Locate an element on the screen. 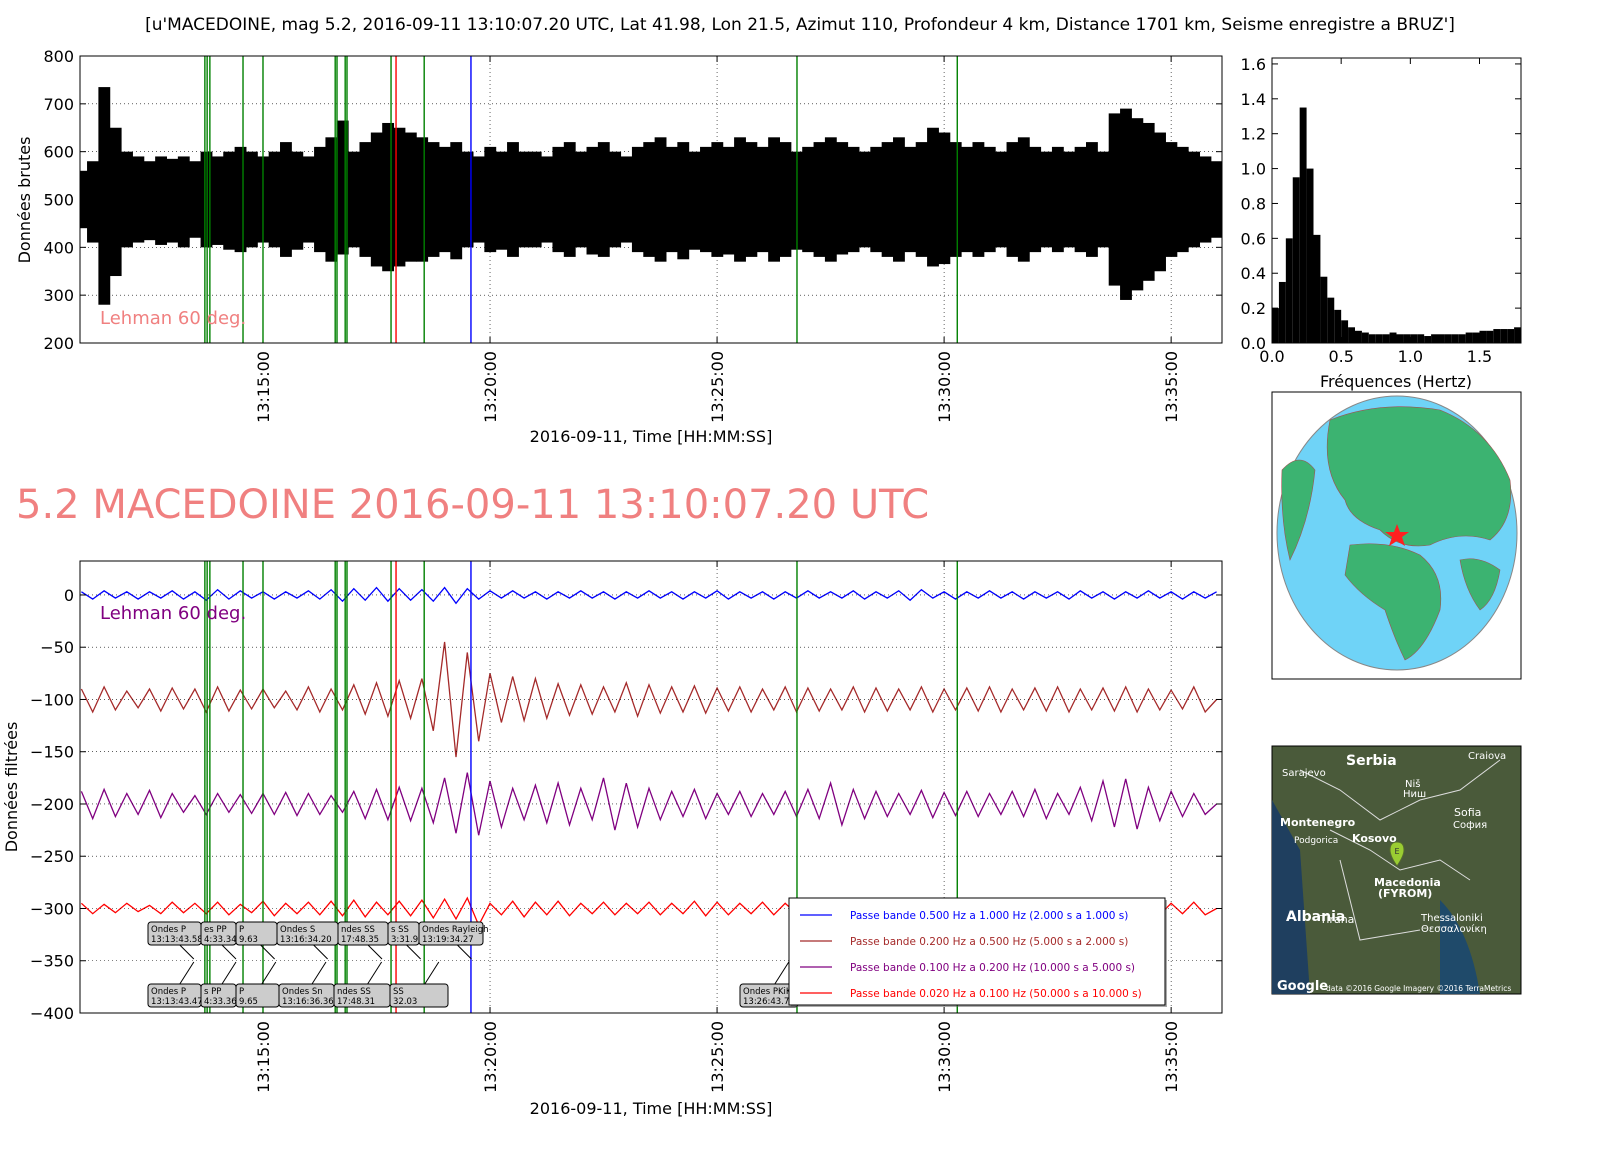 The height and width of the screenshot is (1150, 1600). x-tick-label: 1.5 is located at coordinates (1479, 356).